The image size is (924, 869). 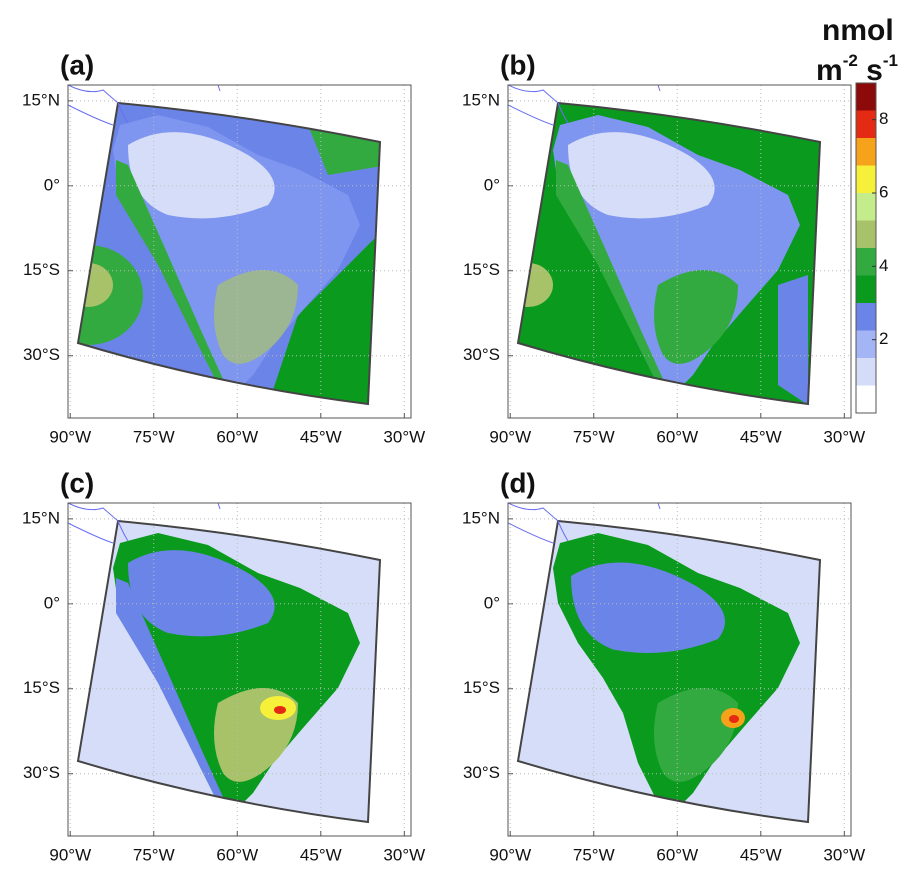 I want to click on colorbar-unit: m-2 s-1, so click(x=857, y=68).